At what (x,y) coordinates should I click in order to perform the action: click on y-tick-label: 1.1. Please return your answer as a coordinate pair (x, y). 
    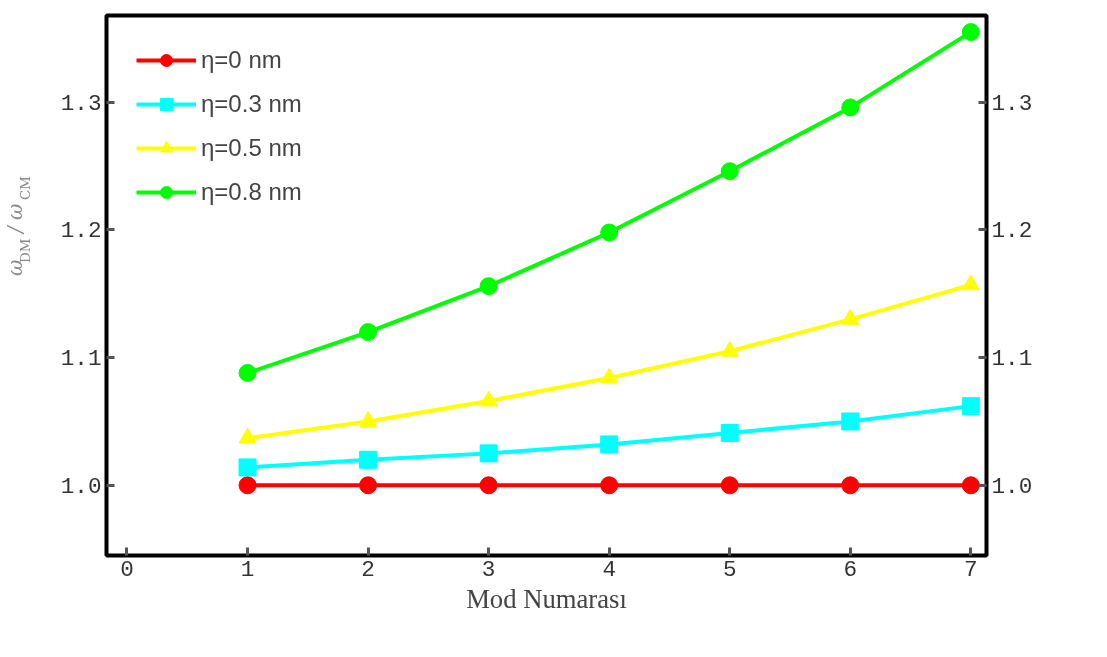
    Looking at the image, I should click on (81, 359).